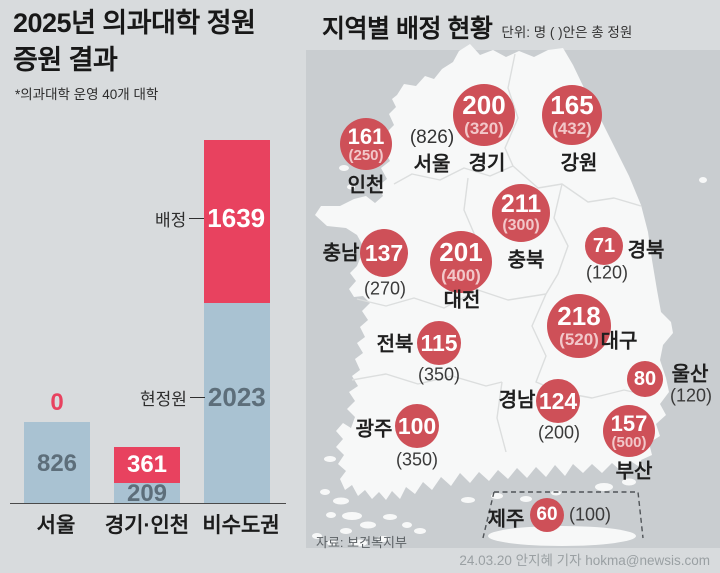 The height and width of the screenshot is (573, 720). I want to click on region-circle-chungbuk: 211 (300), so click(521, 213).